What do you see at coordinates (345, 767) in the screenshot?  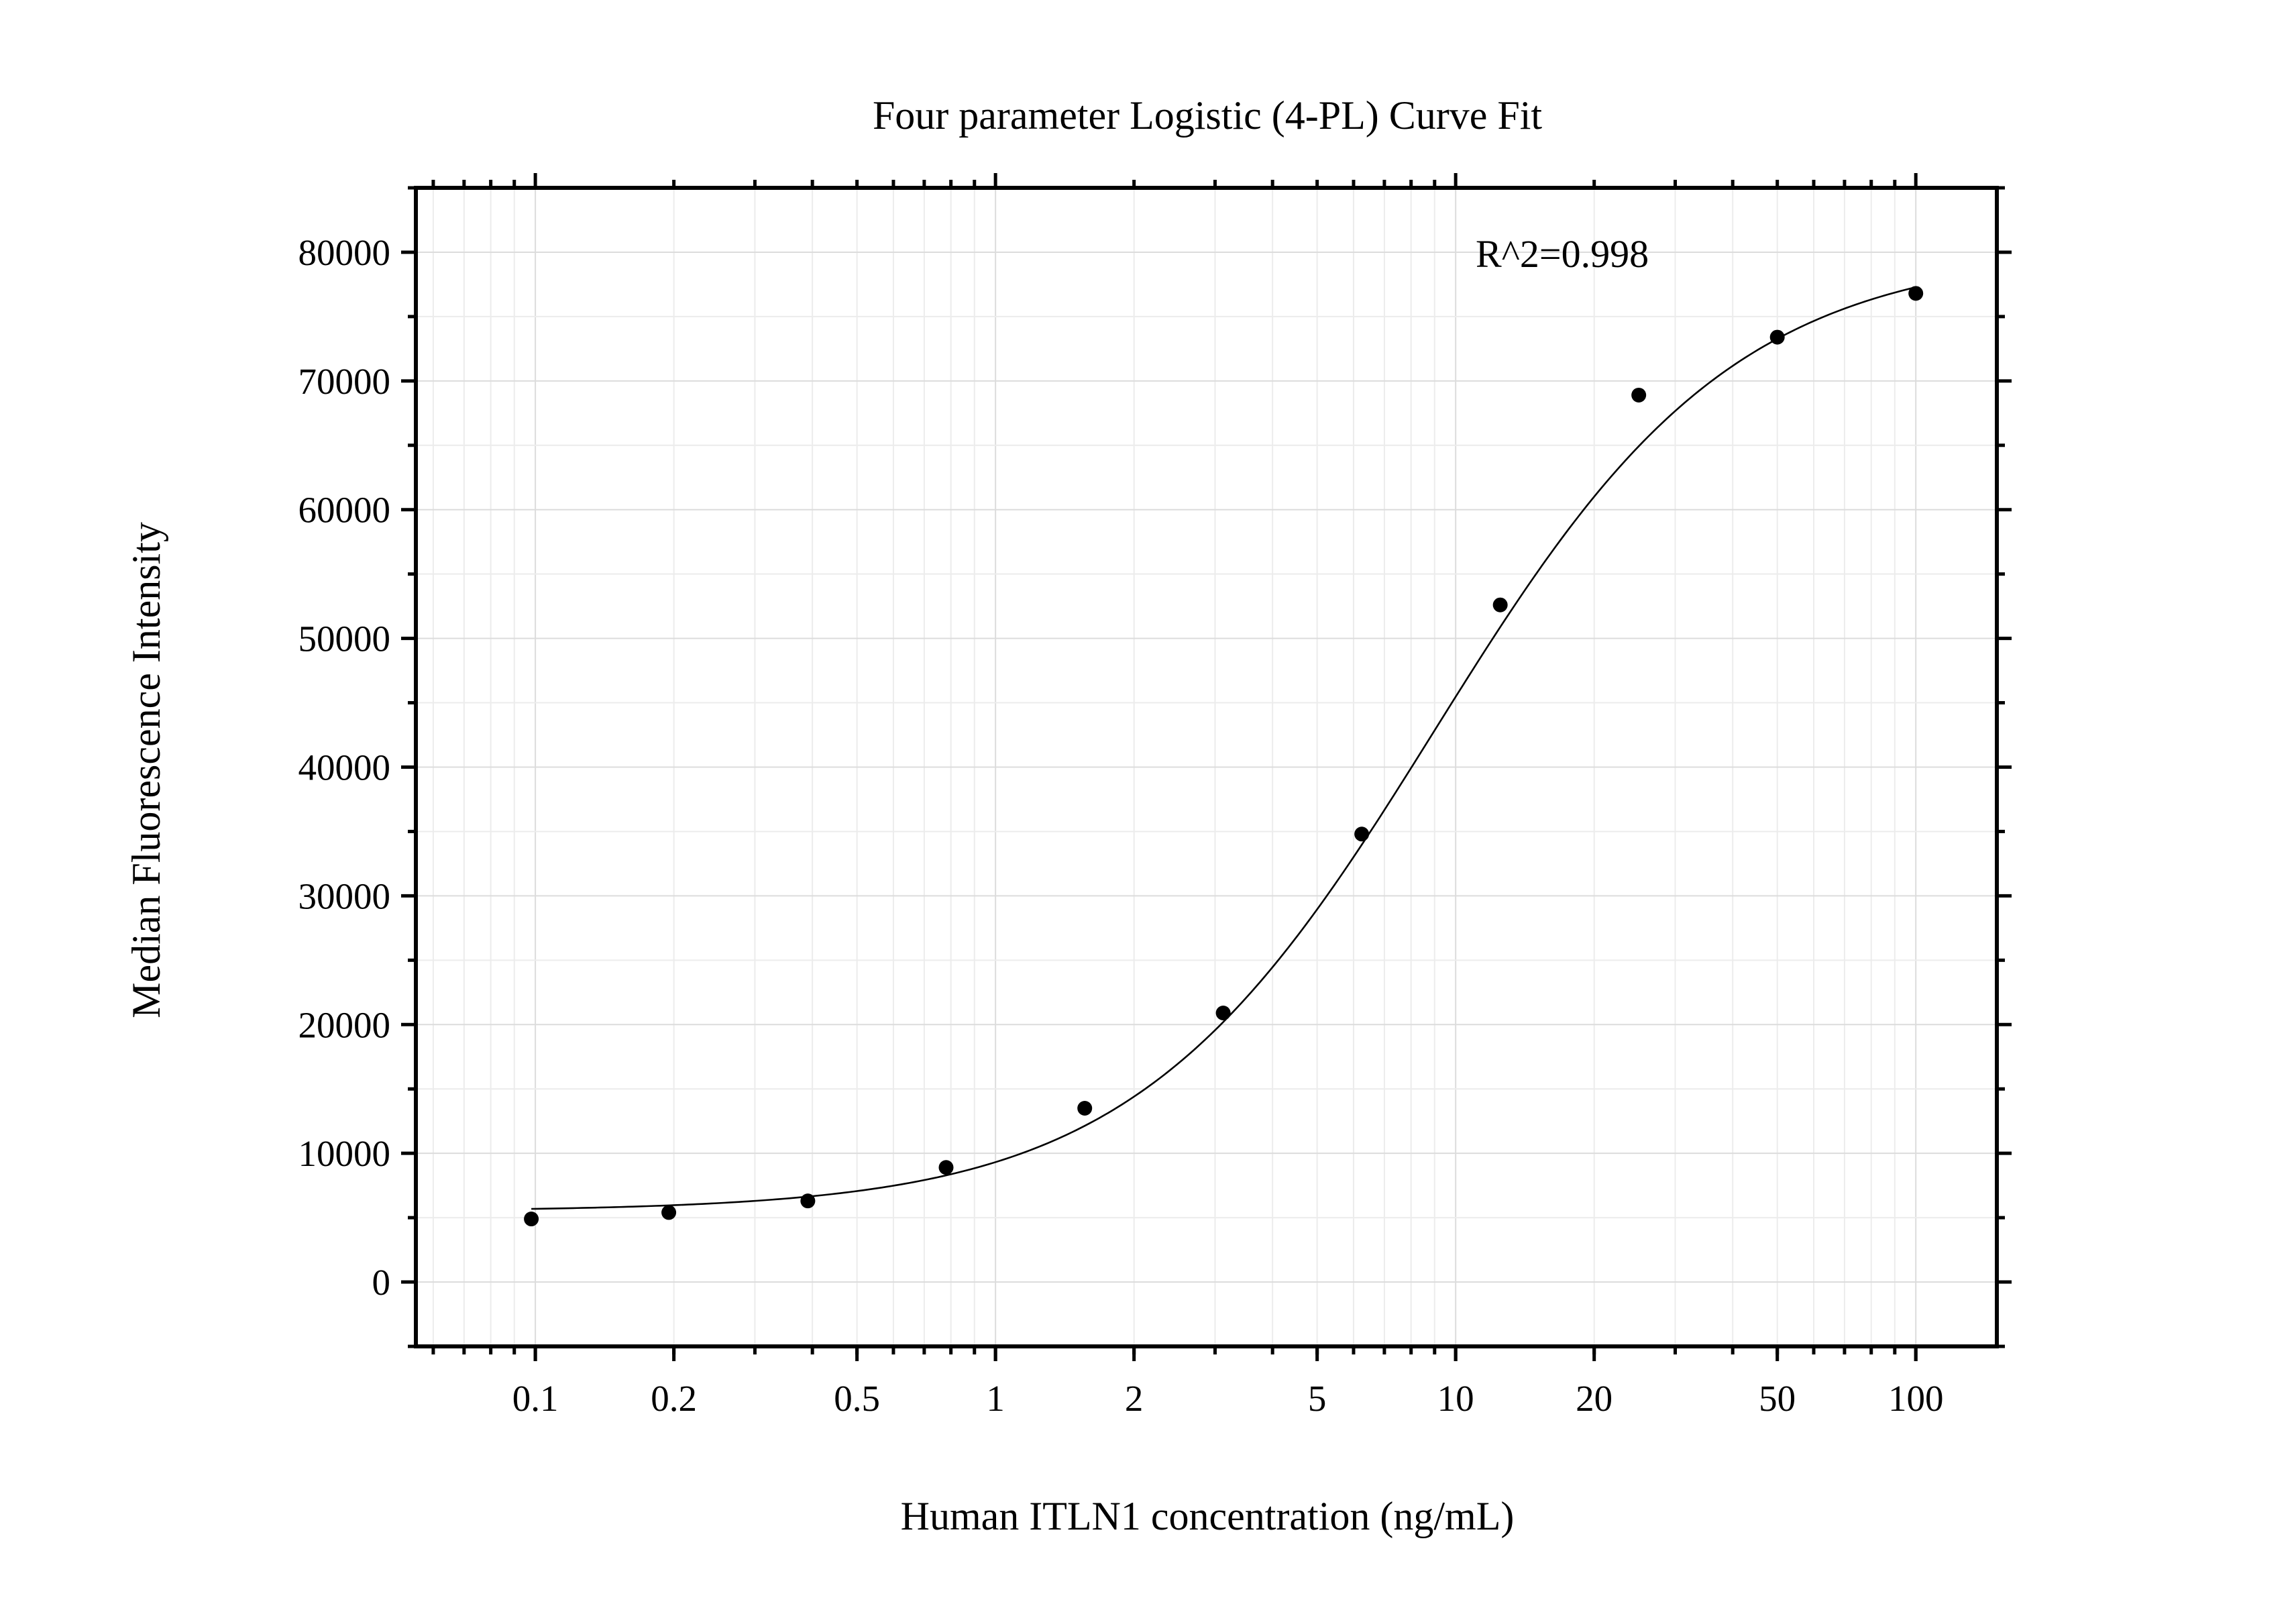 I see `y-tick-label: 40000` at bounding box center [345, 767].